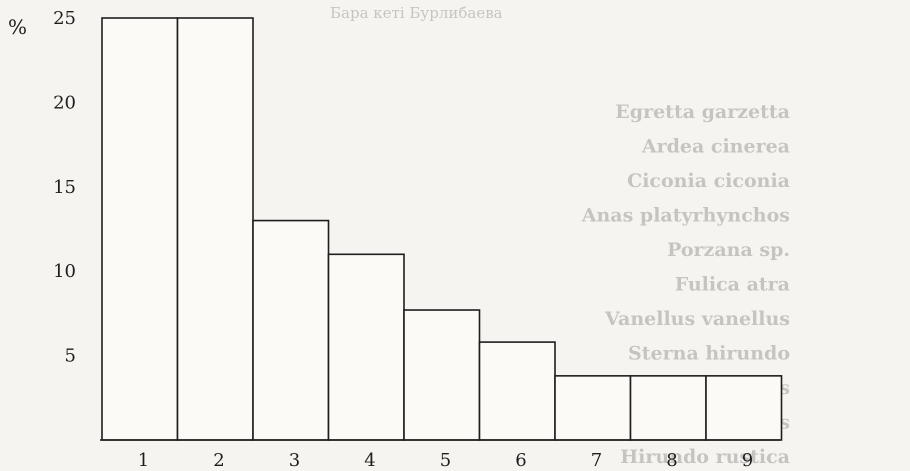  What do you see at coordinates (728, 250) in the screenshot?
I see `species-name: Porzana sp.` at bounding box center [728, 250].